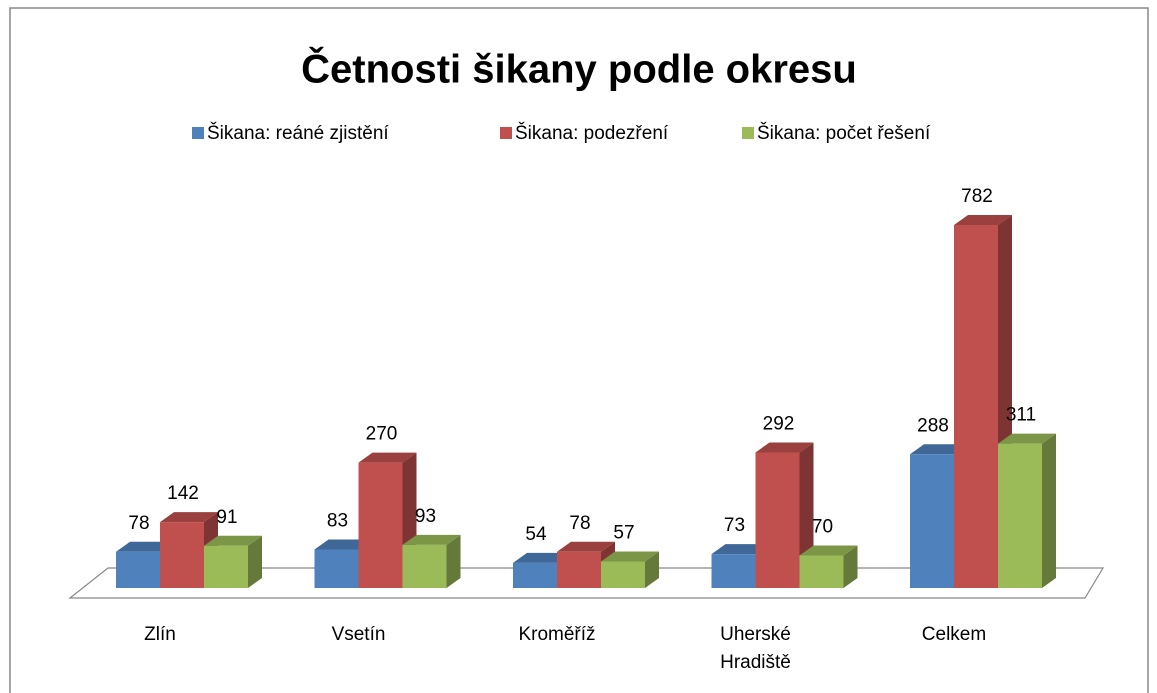 This screenshot has height=693, width=1157. I want to click on data-label: 91, so click(226, 517).